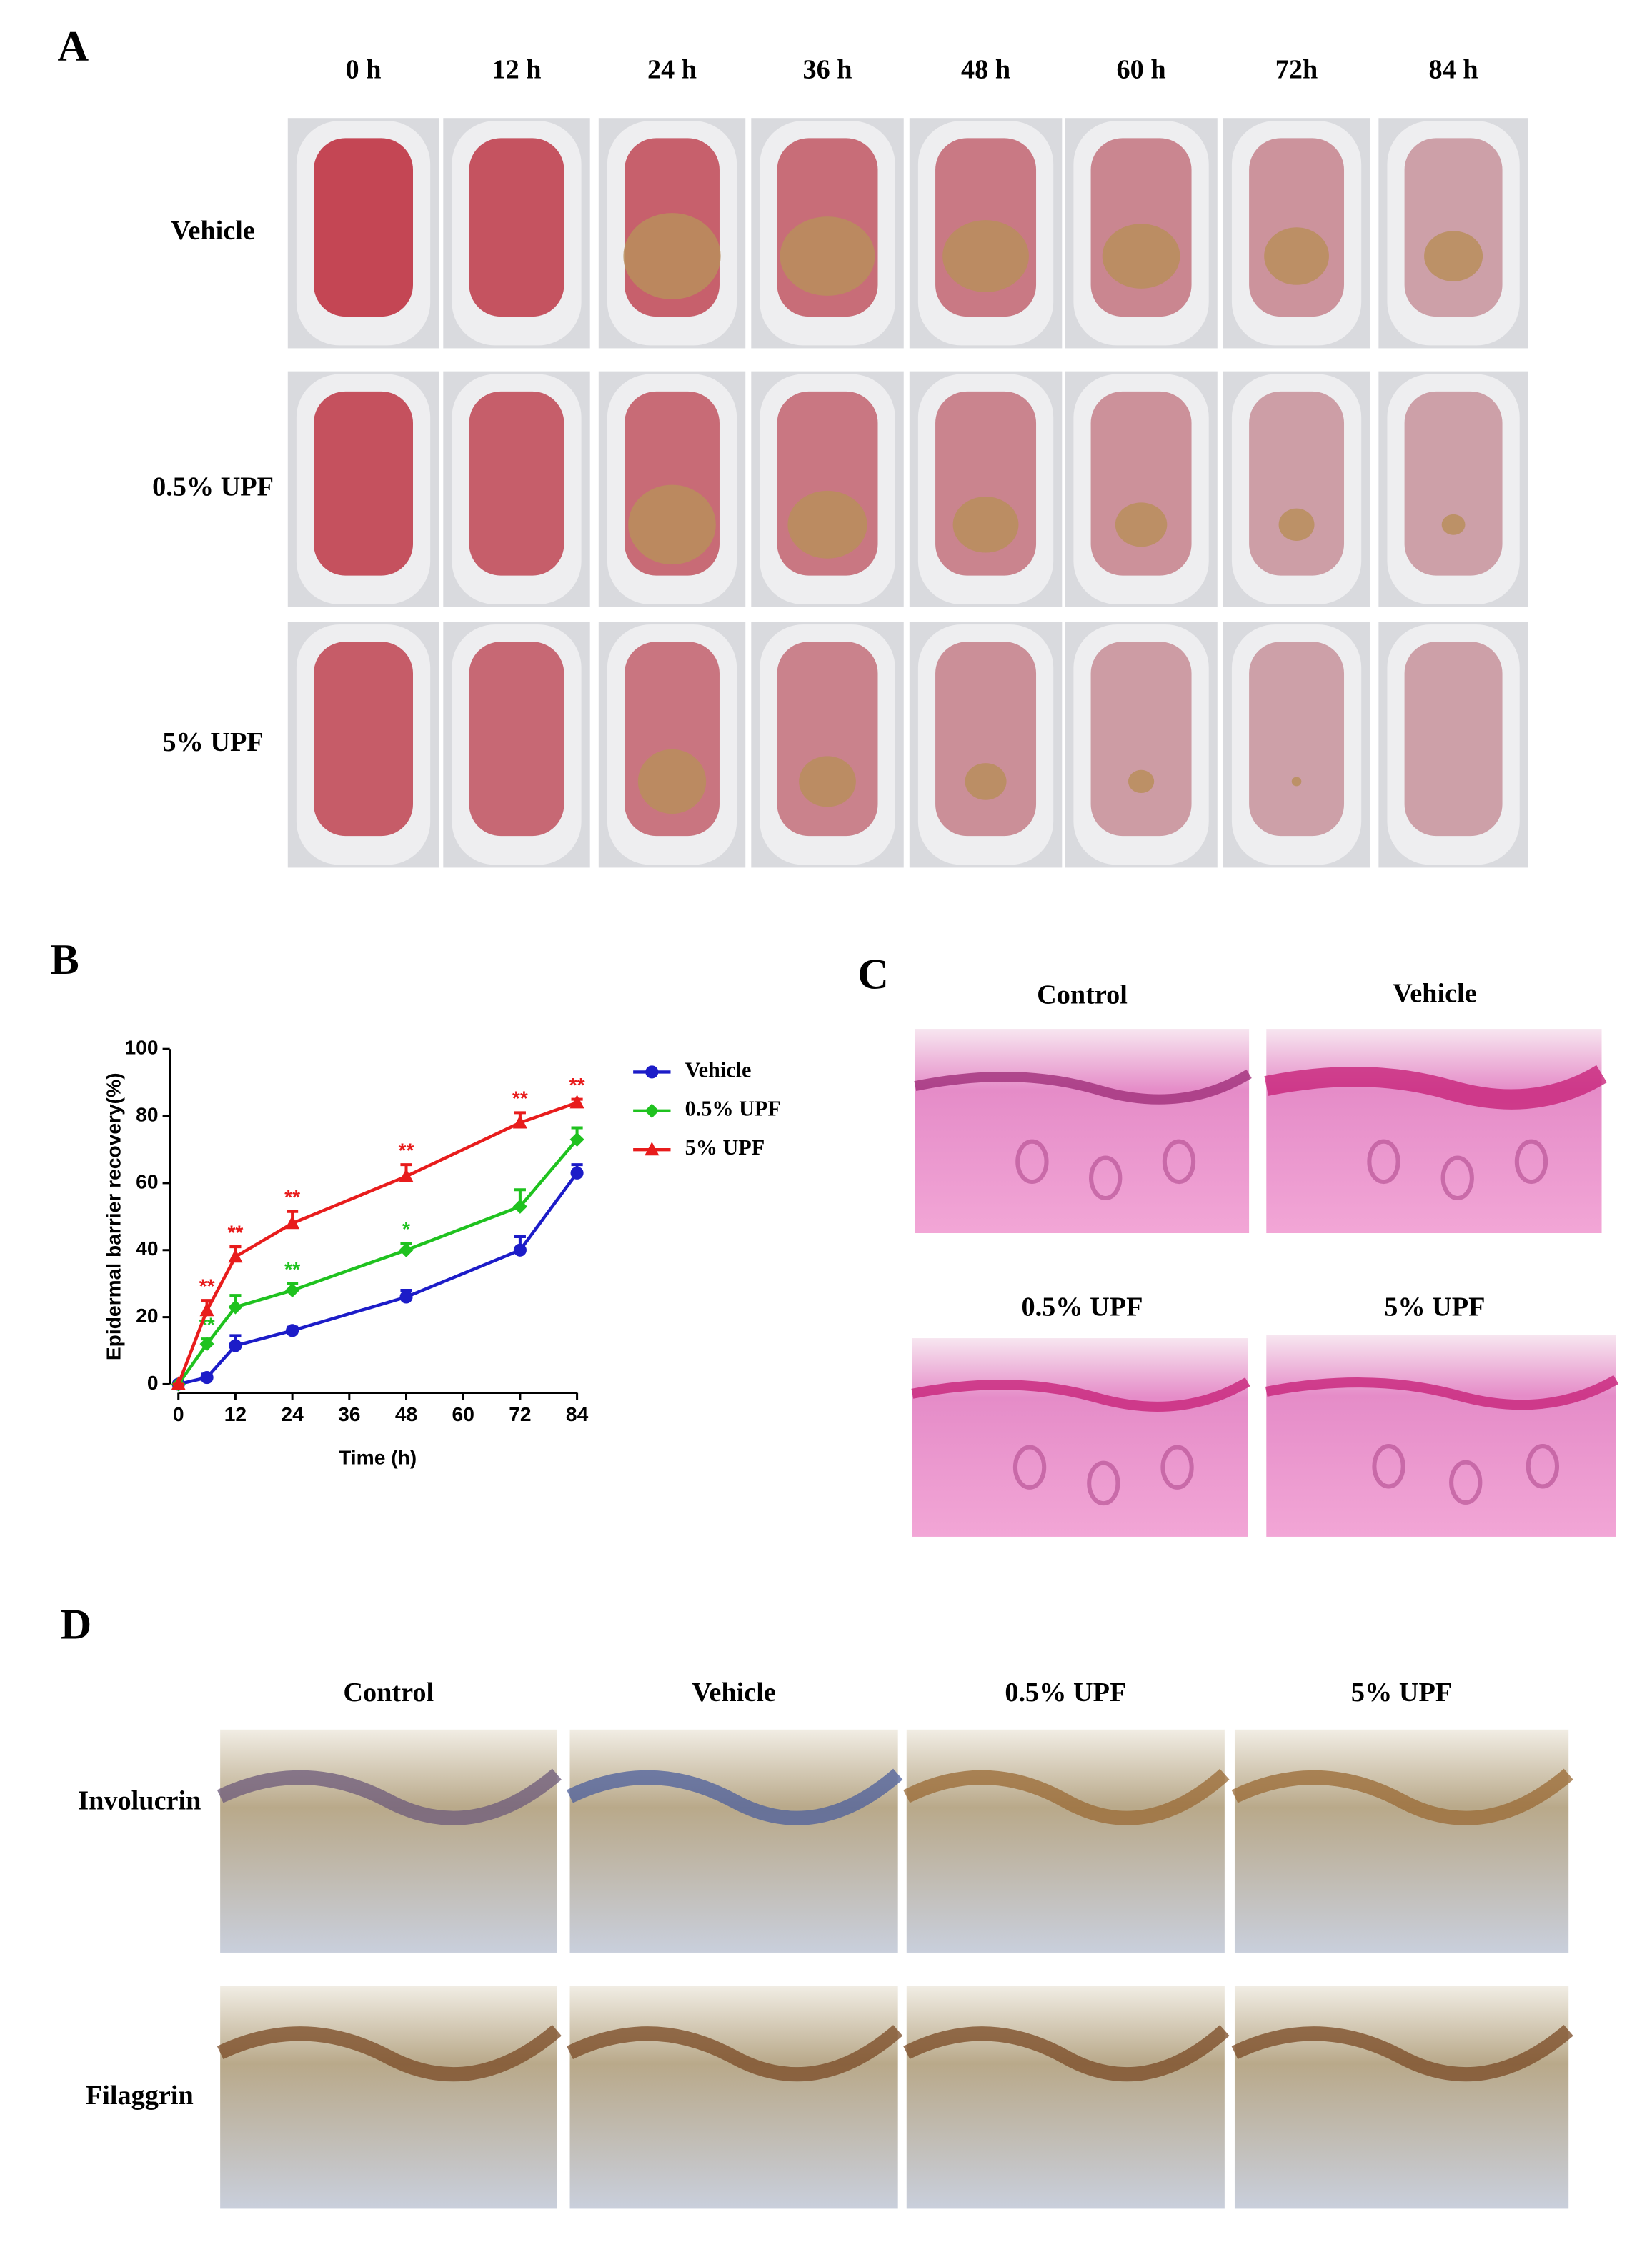 Image resolution: width=1652 pixels, height=2262 pixels. I want to click on column-header: 60 h, so click(1141, 70).